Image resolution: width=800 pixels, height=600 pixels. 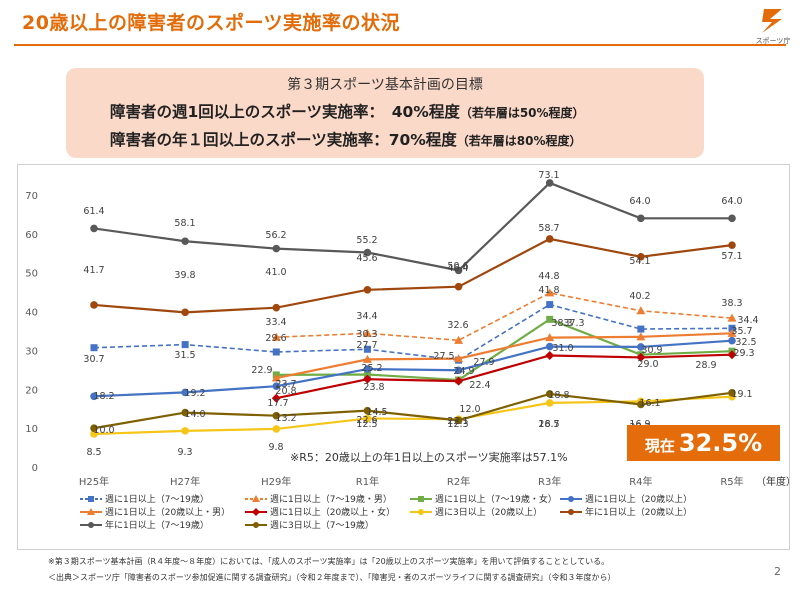 What do you see at coordinates (476, 511) in the screenshot?
I see `legend-item: 週に3日以上（20歳以上）` at bounding box center [476, 511].